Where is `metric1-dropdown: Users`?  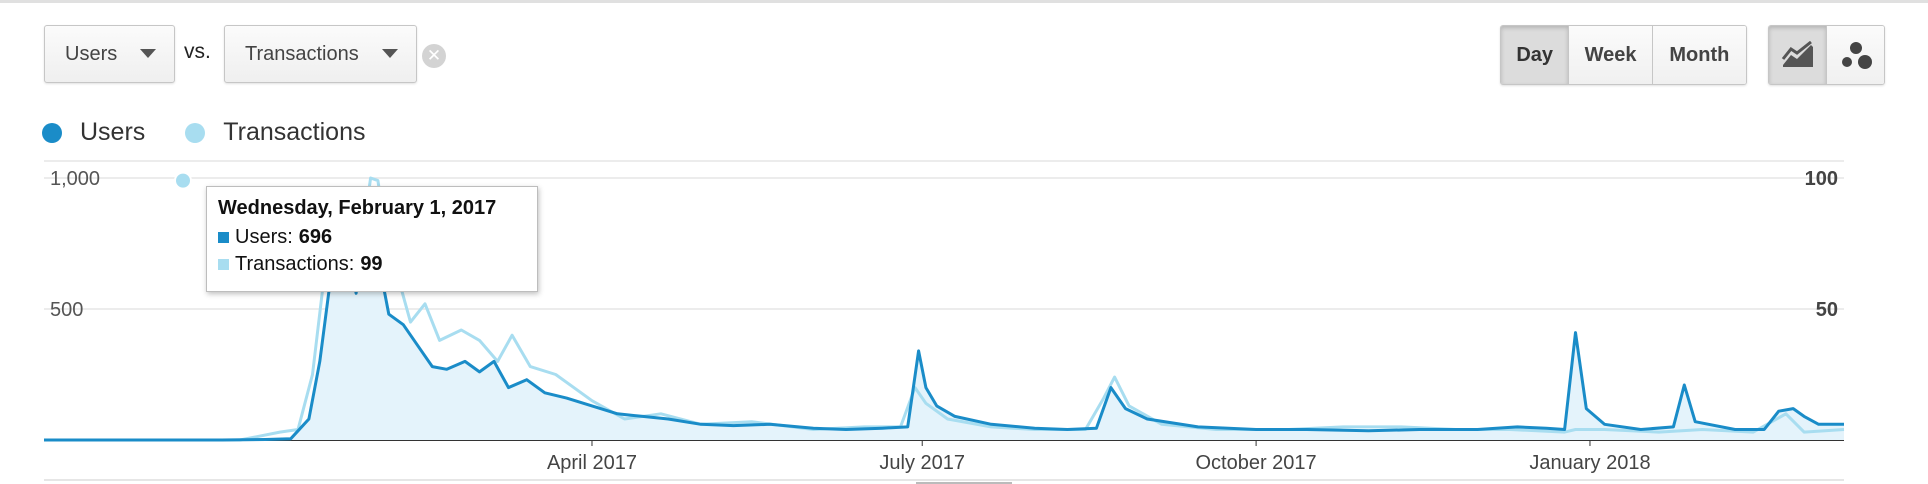 metric1-dropdown: Users is located at coordinates (109, 54).